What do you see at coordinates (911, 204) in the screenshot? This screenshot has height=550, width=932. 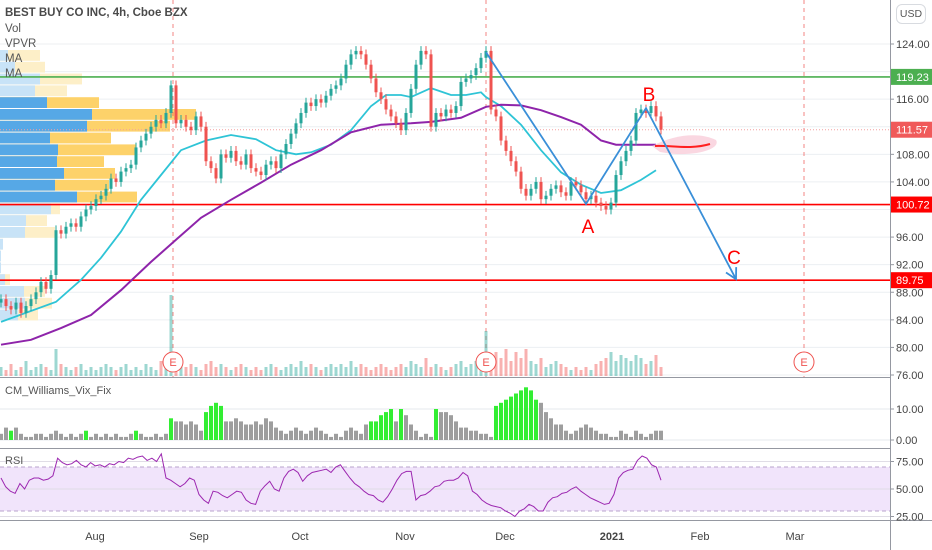 I see `level-badge` at bounding box center [911, 204].